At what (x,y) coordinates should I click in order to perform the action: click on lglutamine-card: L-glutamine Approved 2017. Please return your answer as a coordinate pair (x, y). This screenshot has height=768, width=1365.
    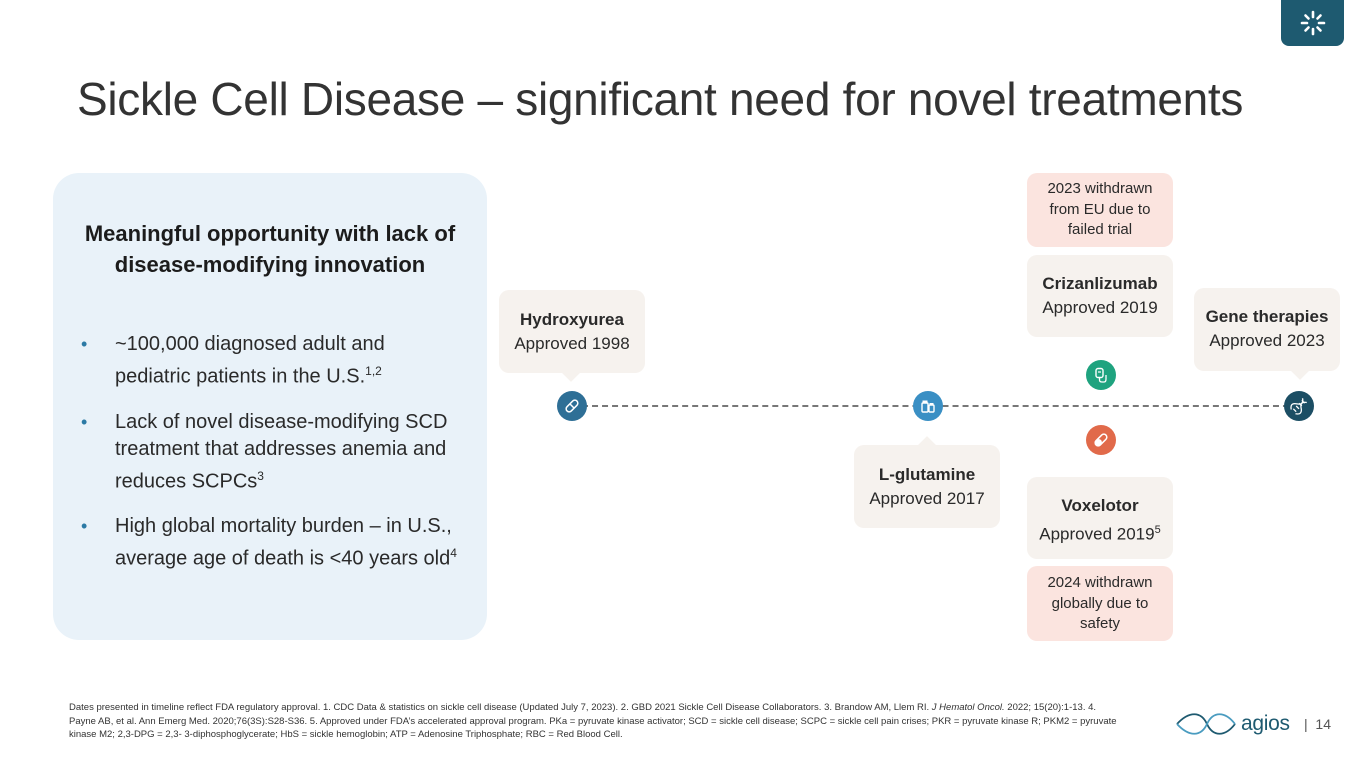
    Looking at the image, I should click on (927, 482).